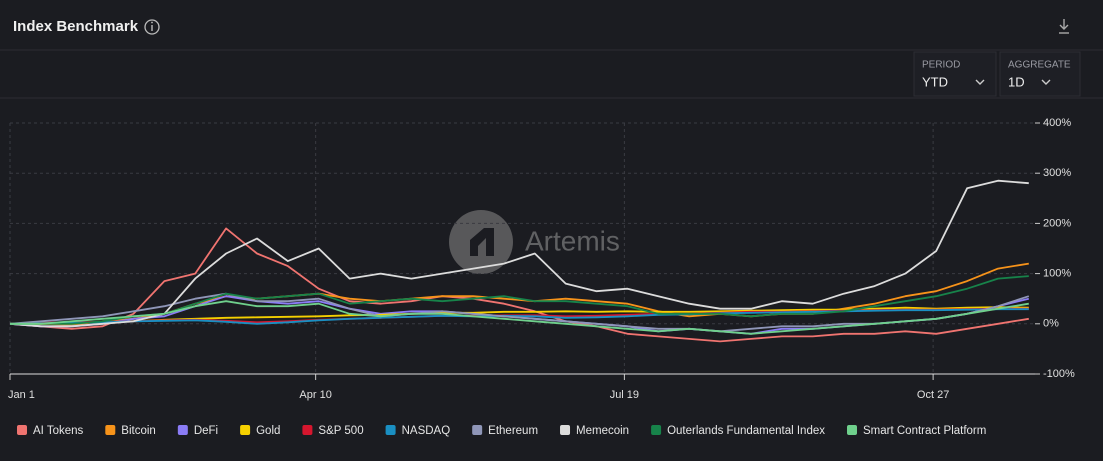 This screenshot has height=461, width=1103. I want to click on legend-item: Outerlands Fundamental Index, so click(738, 431).